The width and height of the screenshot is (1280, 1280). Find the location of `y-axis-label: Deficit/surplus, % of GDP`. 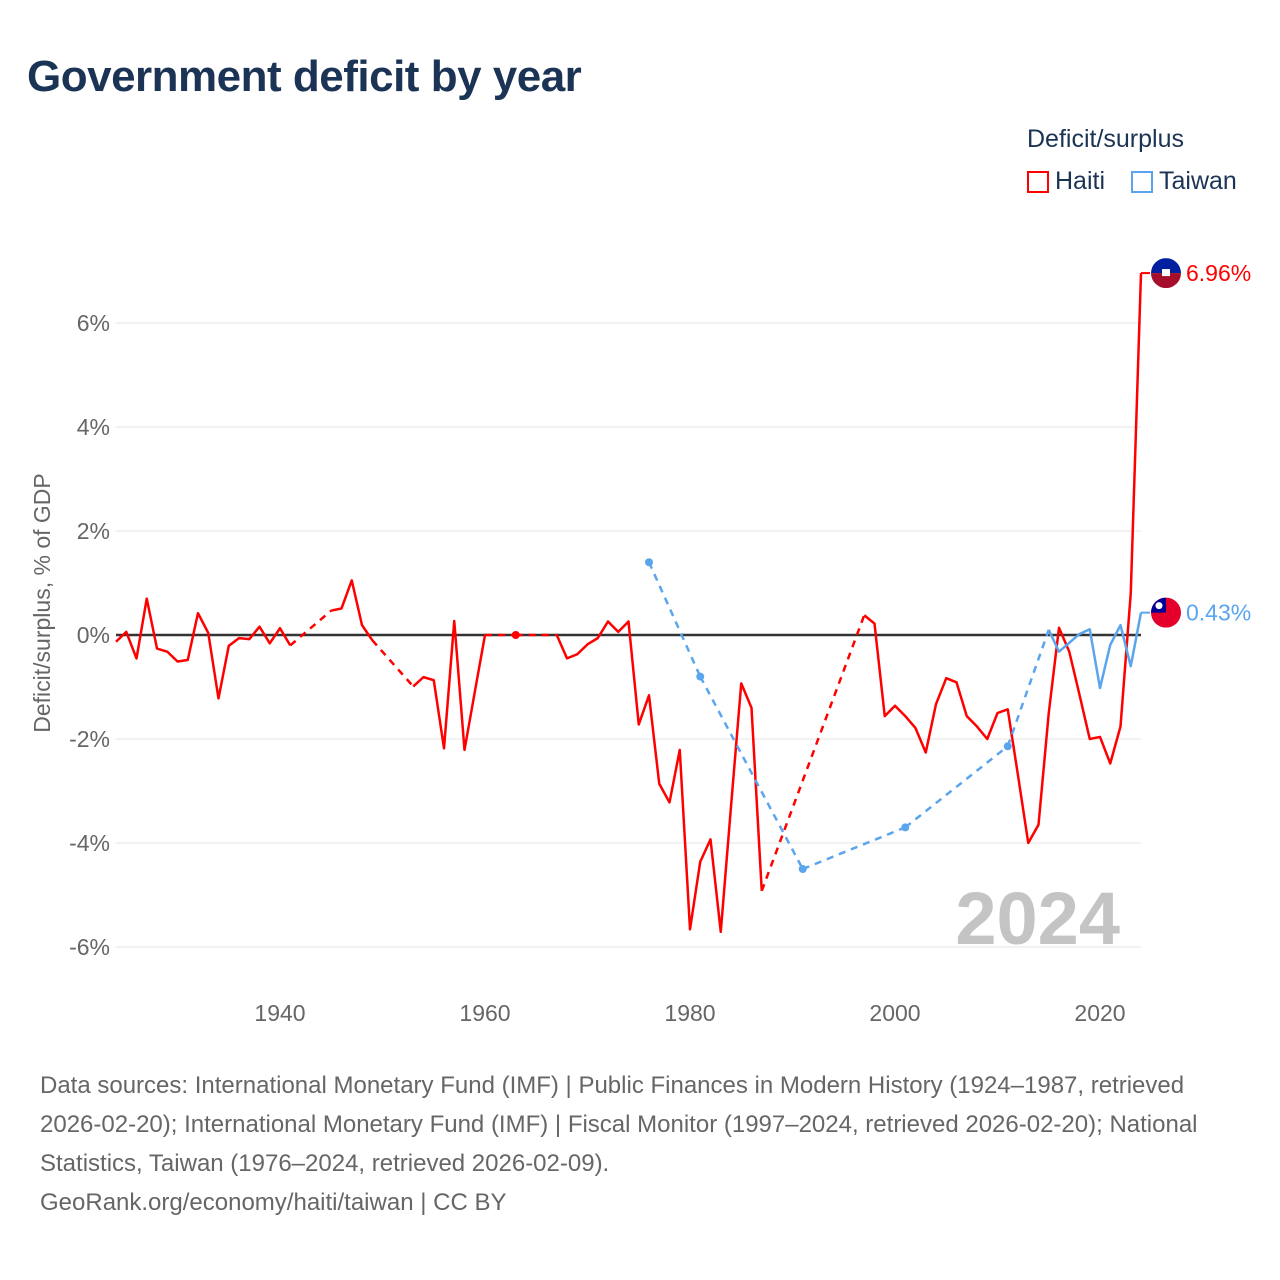

y-axis-label: Deficit/surplus, % of GDP is located at coordinates (42, 602).